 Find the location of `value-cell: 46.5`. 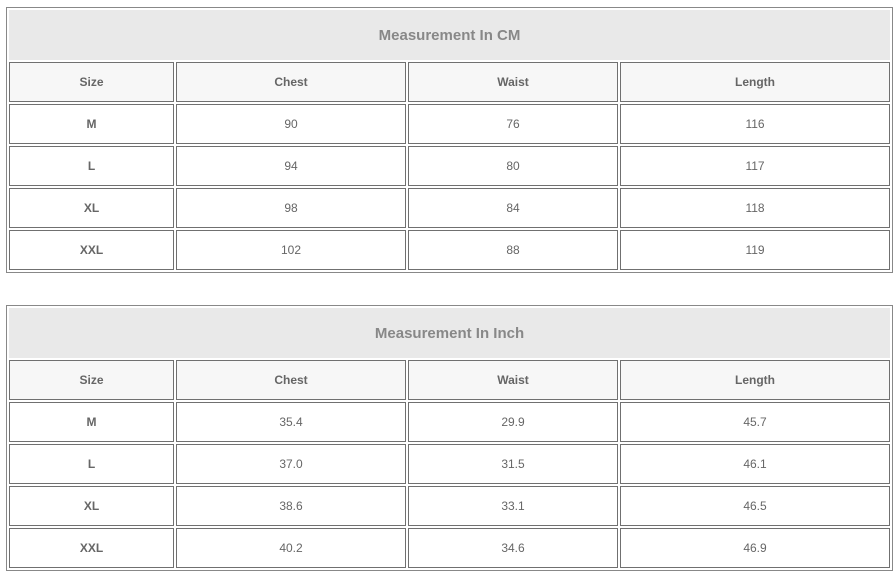

value-cell: 46.5 is located at coordinates (755, 506).